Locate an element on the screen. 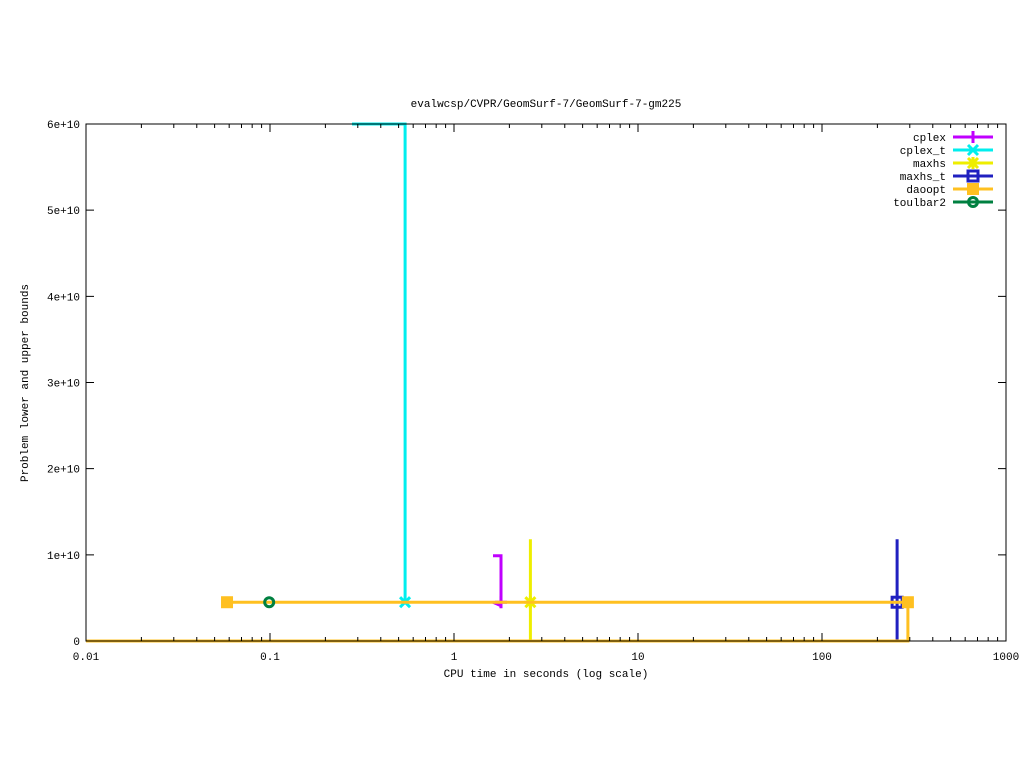 This screenshot has height=768, width=1024. legend-label: maxhs_t is located at coordinates (923, 178).